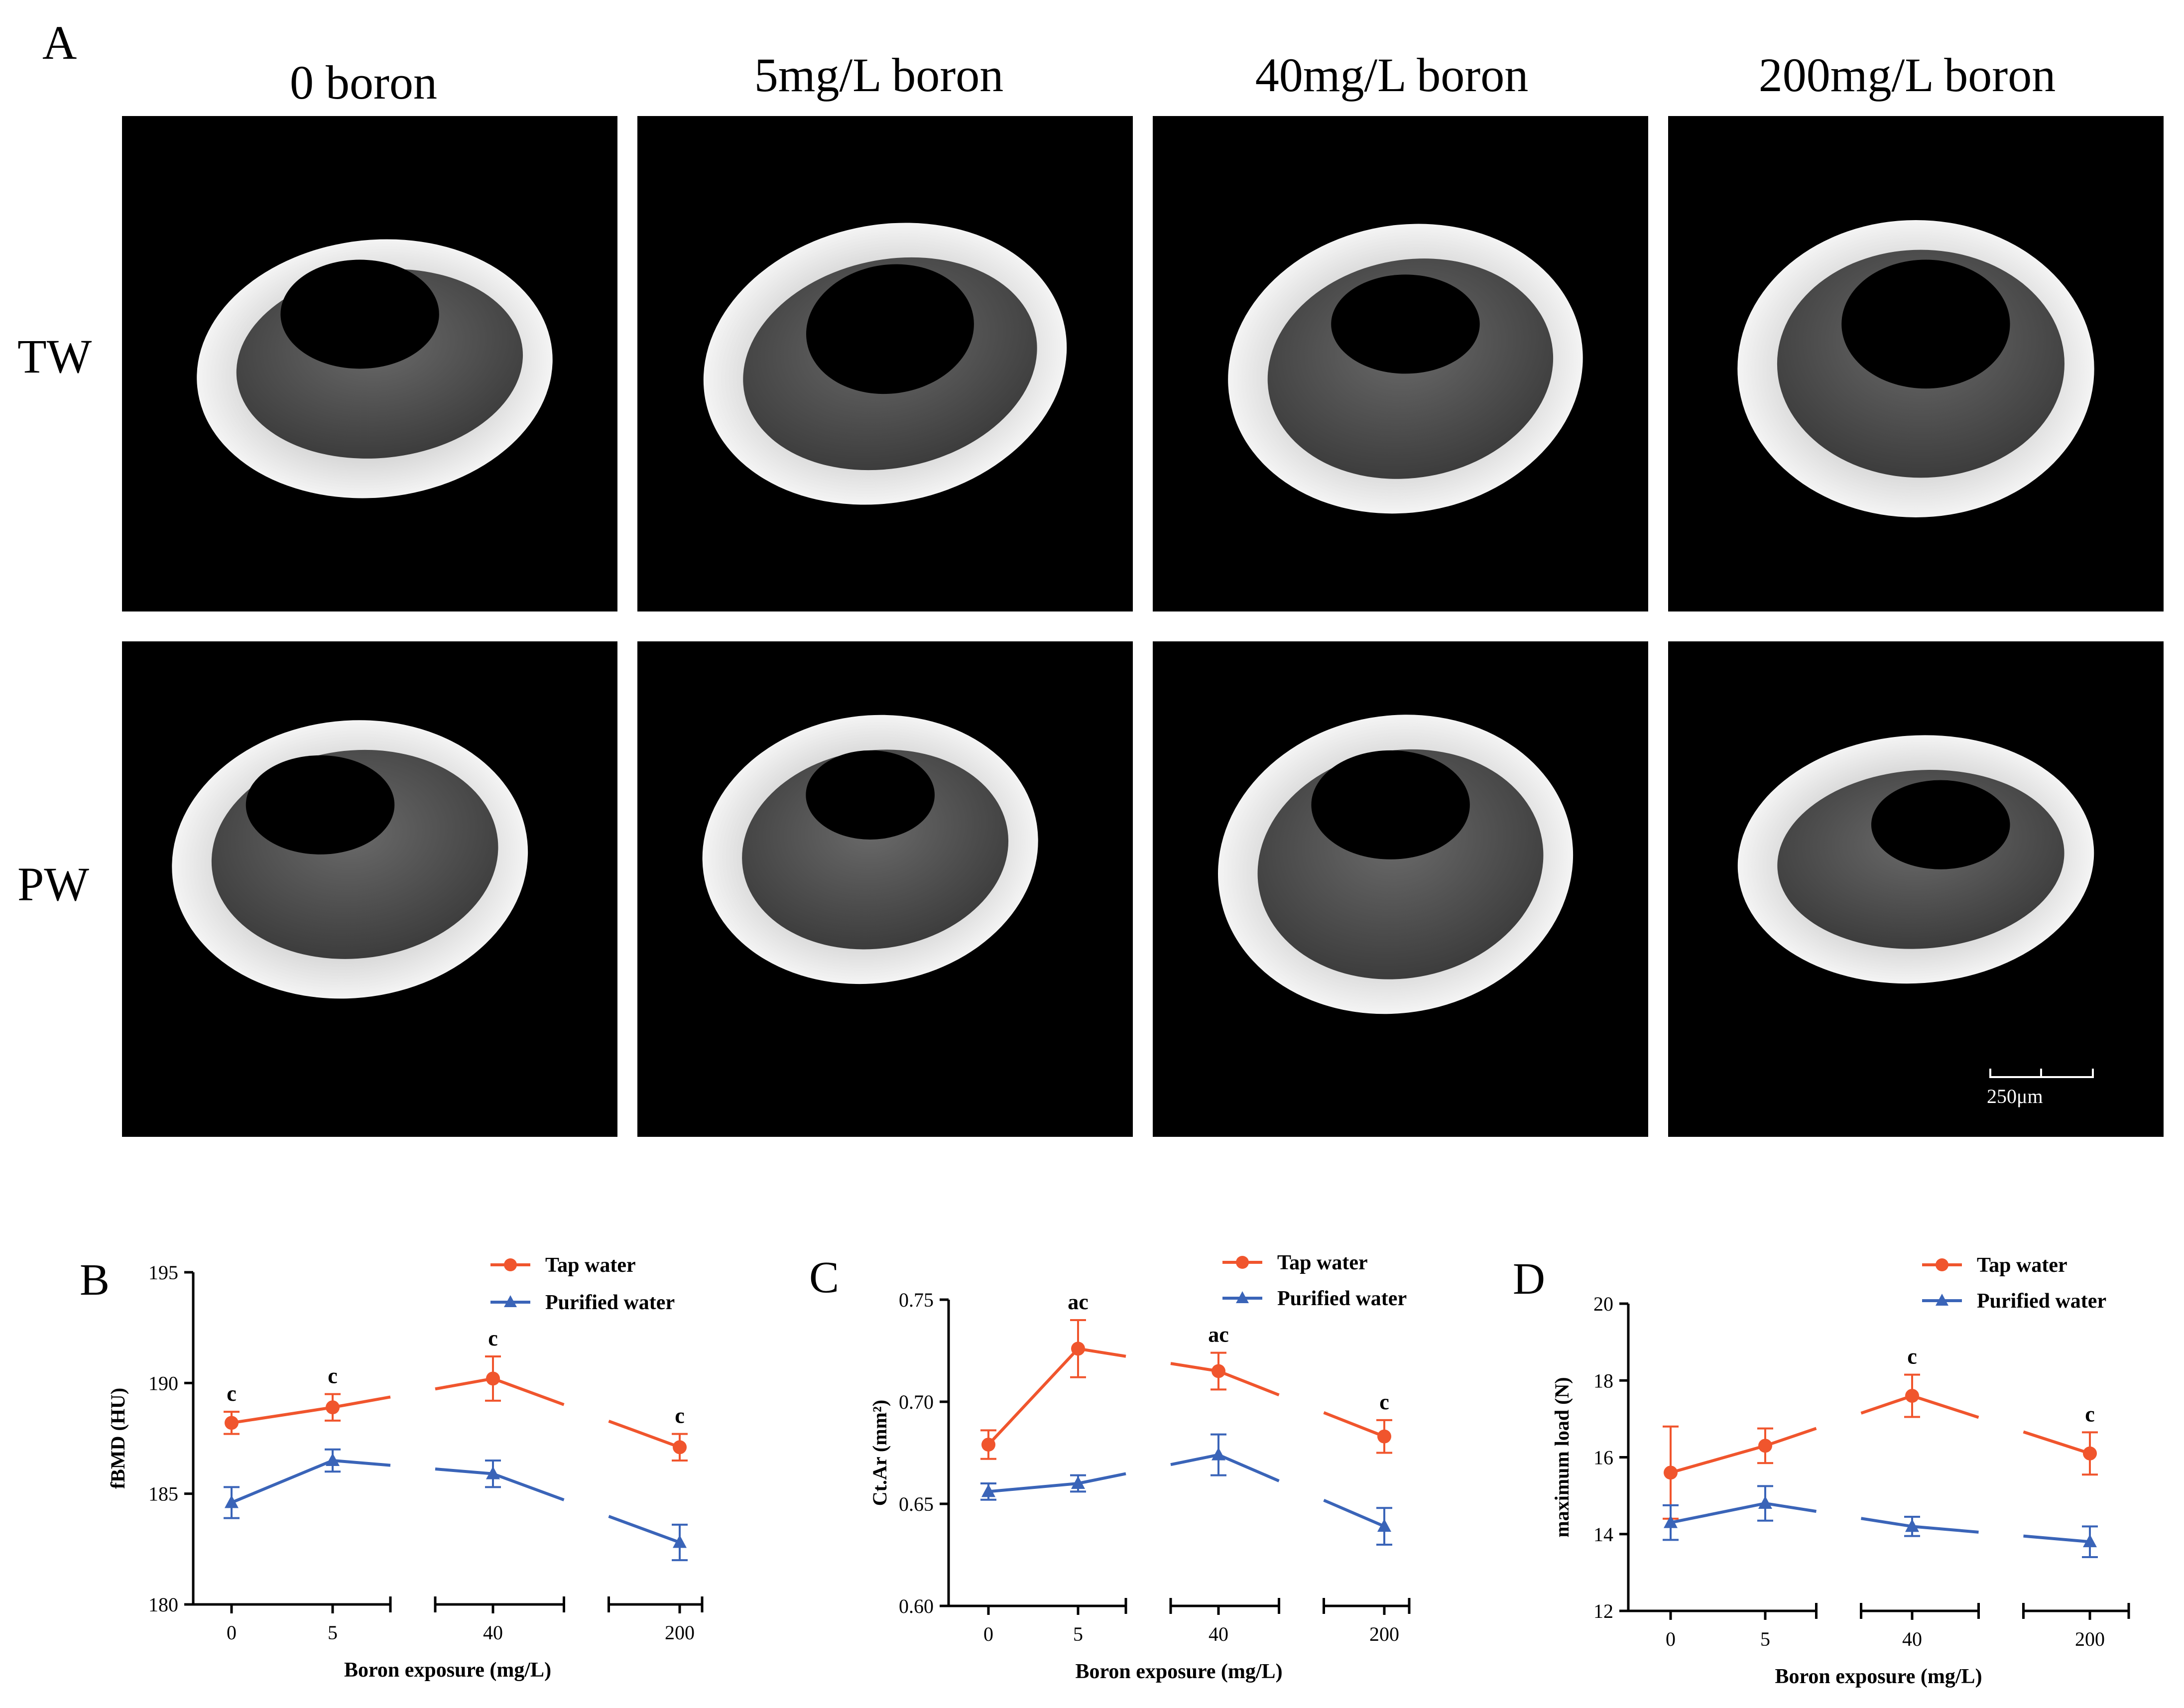 Image resolution: width=2184 pixels, height=1708 pixels. Describe the element at coordinates (1907, 75) in the screenshot. I see `column-title-200mg-boron: 200mg/L boron` at that location.